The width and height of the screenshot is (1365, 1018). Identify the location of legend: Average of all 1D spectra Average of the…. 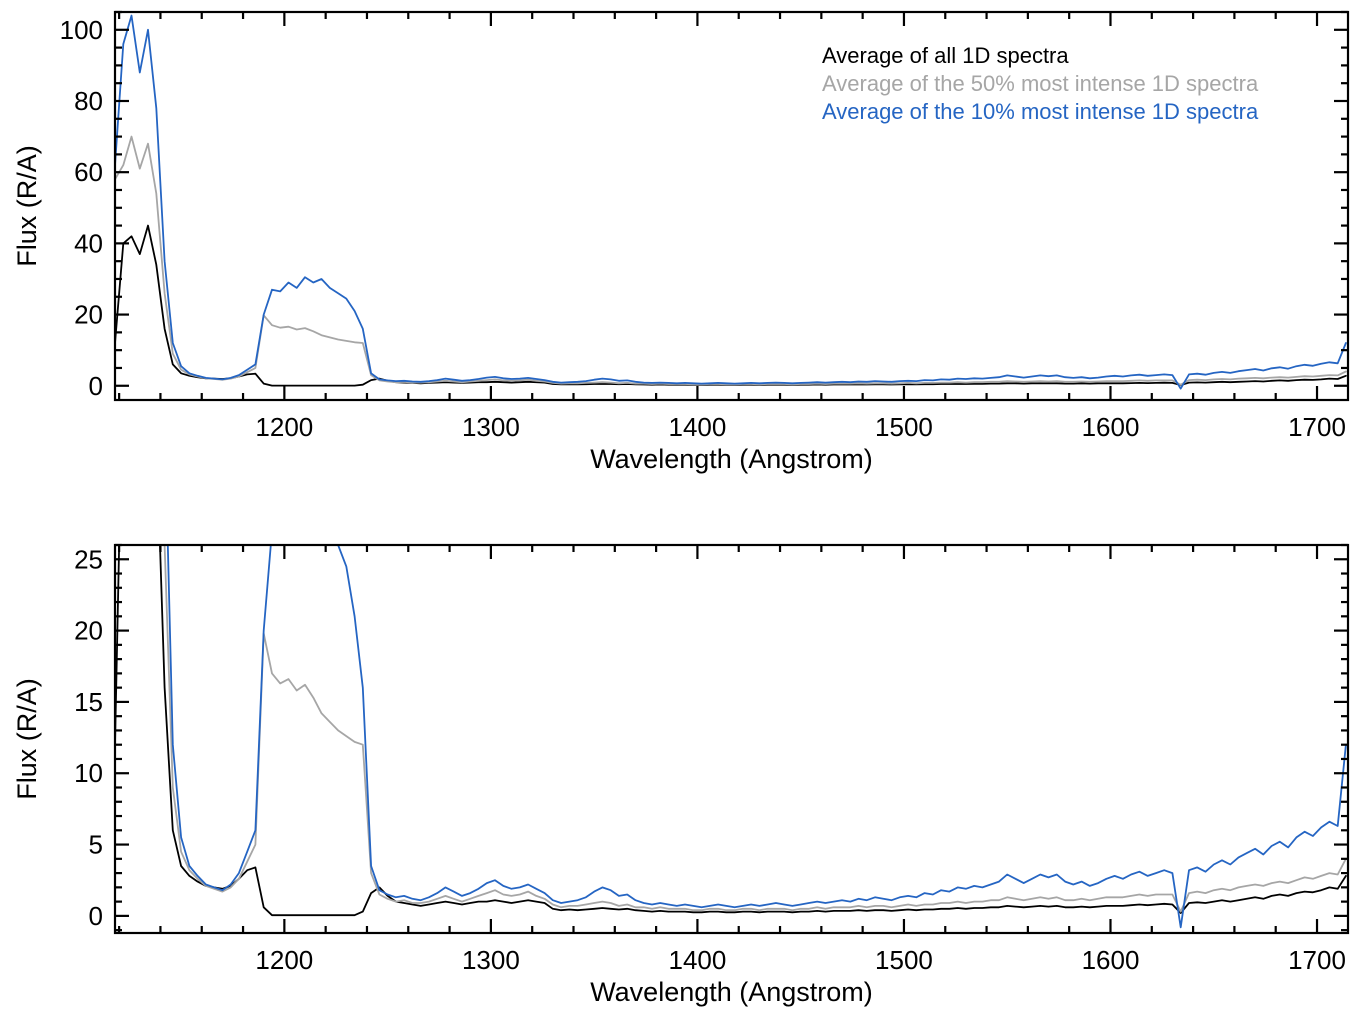
(1040, 84).